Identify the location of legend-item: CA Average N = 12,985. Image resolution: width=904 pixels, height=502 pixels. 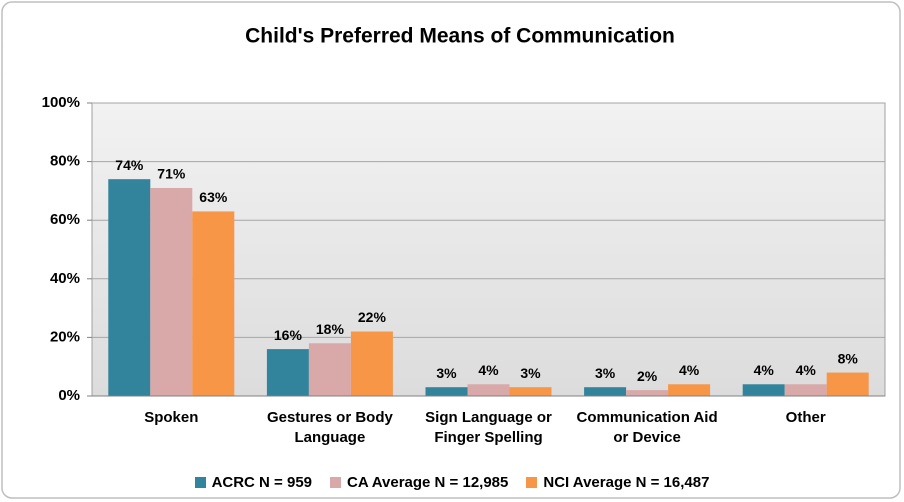
(419, 482).